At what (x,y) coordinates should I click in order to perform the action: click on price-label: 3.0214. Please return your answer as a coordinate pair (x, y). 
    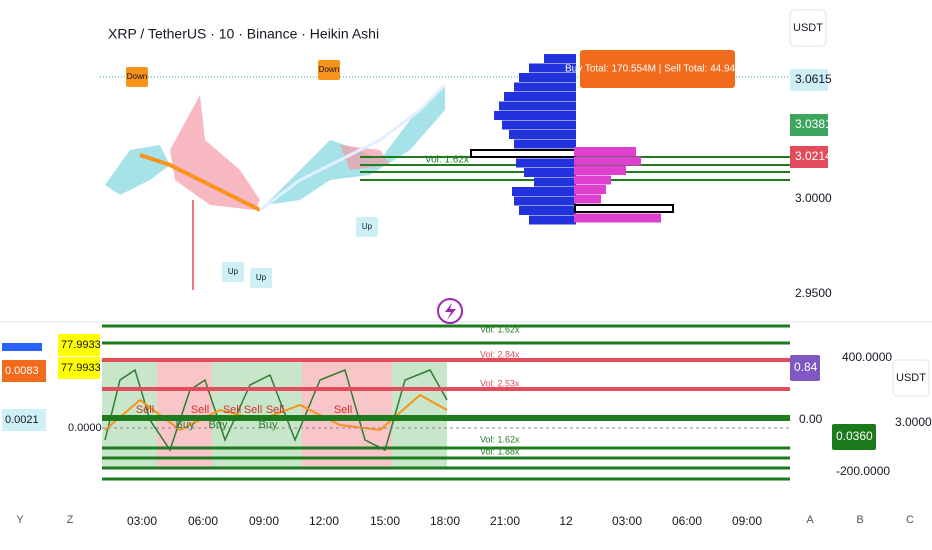
    Looking at the image, I should click on (813, 156).